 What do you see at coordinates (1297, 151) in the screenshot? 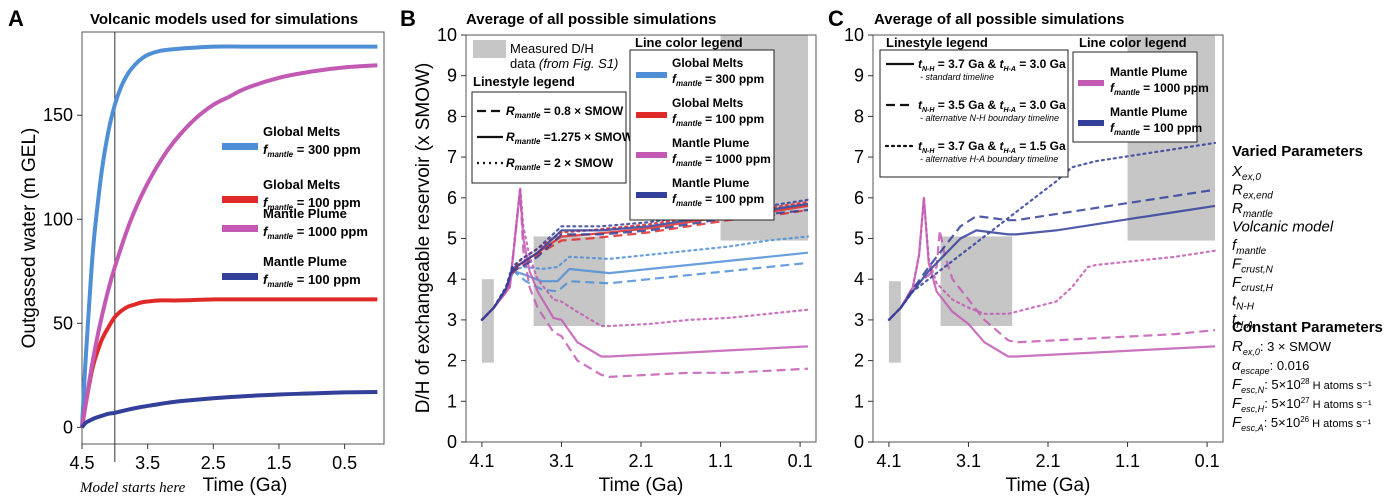
I see `varied-parameters-title: Varied Parameters` at bounding box center [1297, 151].